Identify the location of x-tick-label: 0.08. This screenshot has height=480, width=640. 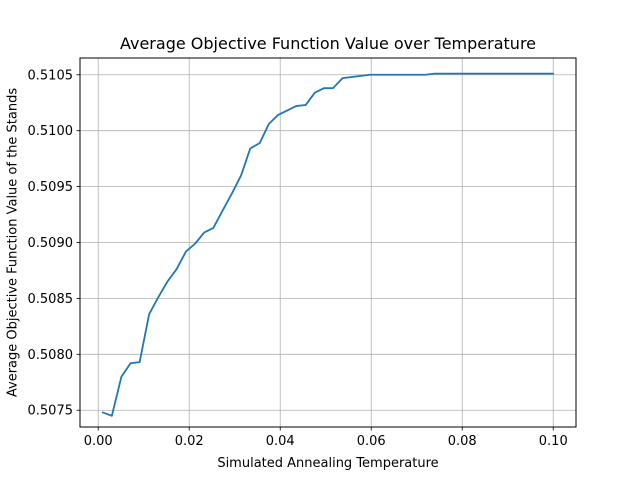
(462, 441).